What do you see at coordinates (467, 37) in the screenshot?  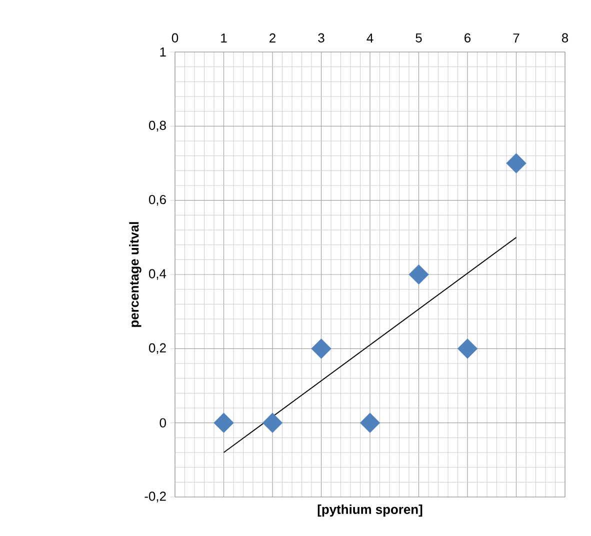 I see `x-tick-label: 6` at bounding box center [467, 37].